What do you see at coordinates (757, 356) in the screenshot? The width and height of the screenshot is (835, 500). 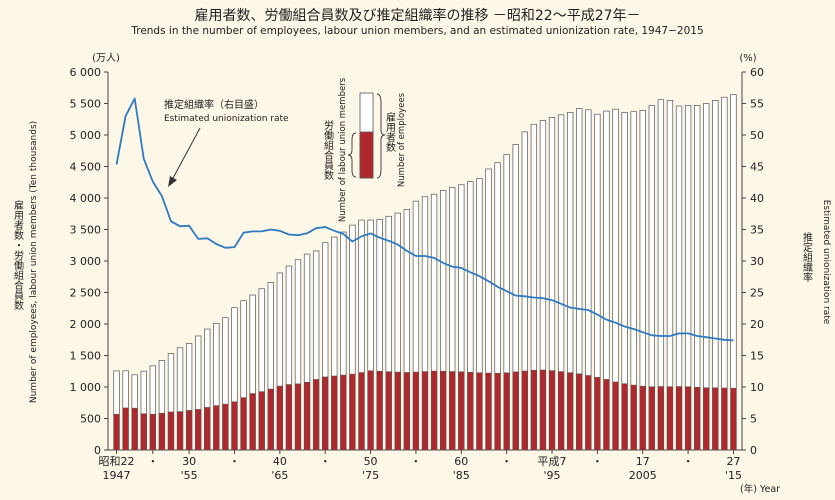 I see `right-tick-label: 15` at bounding box center [757, 356].